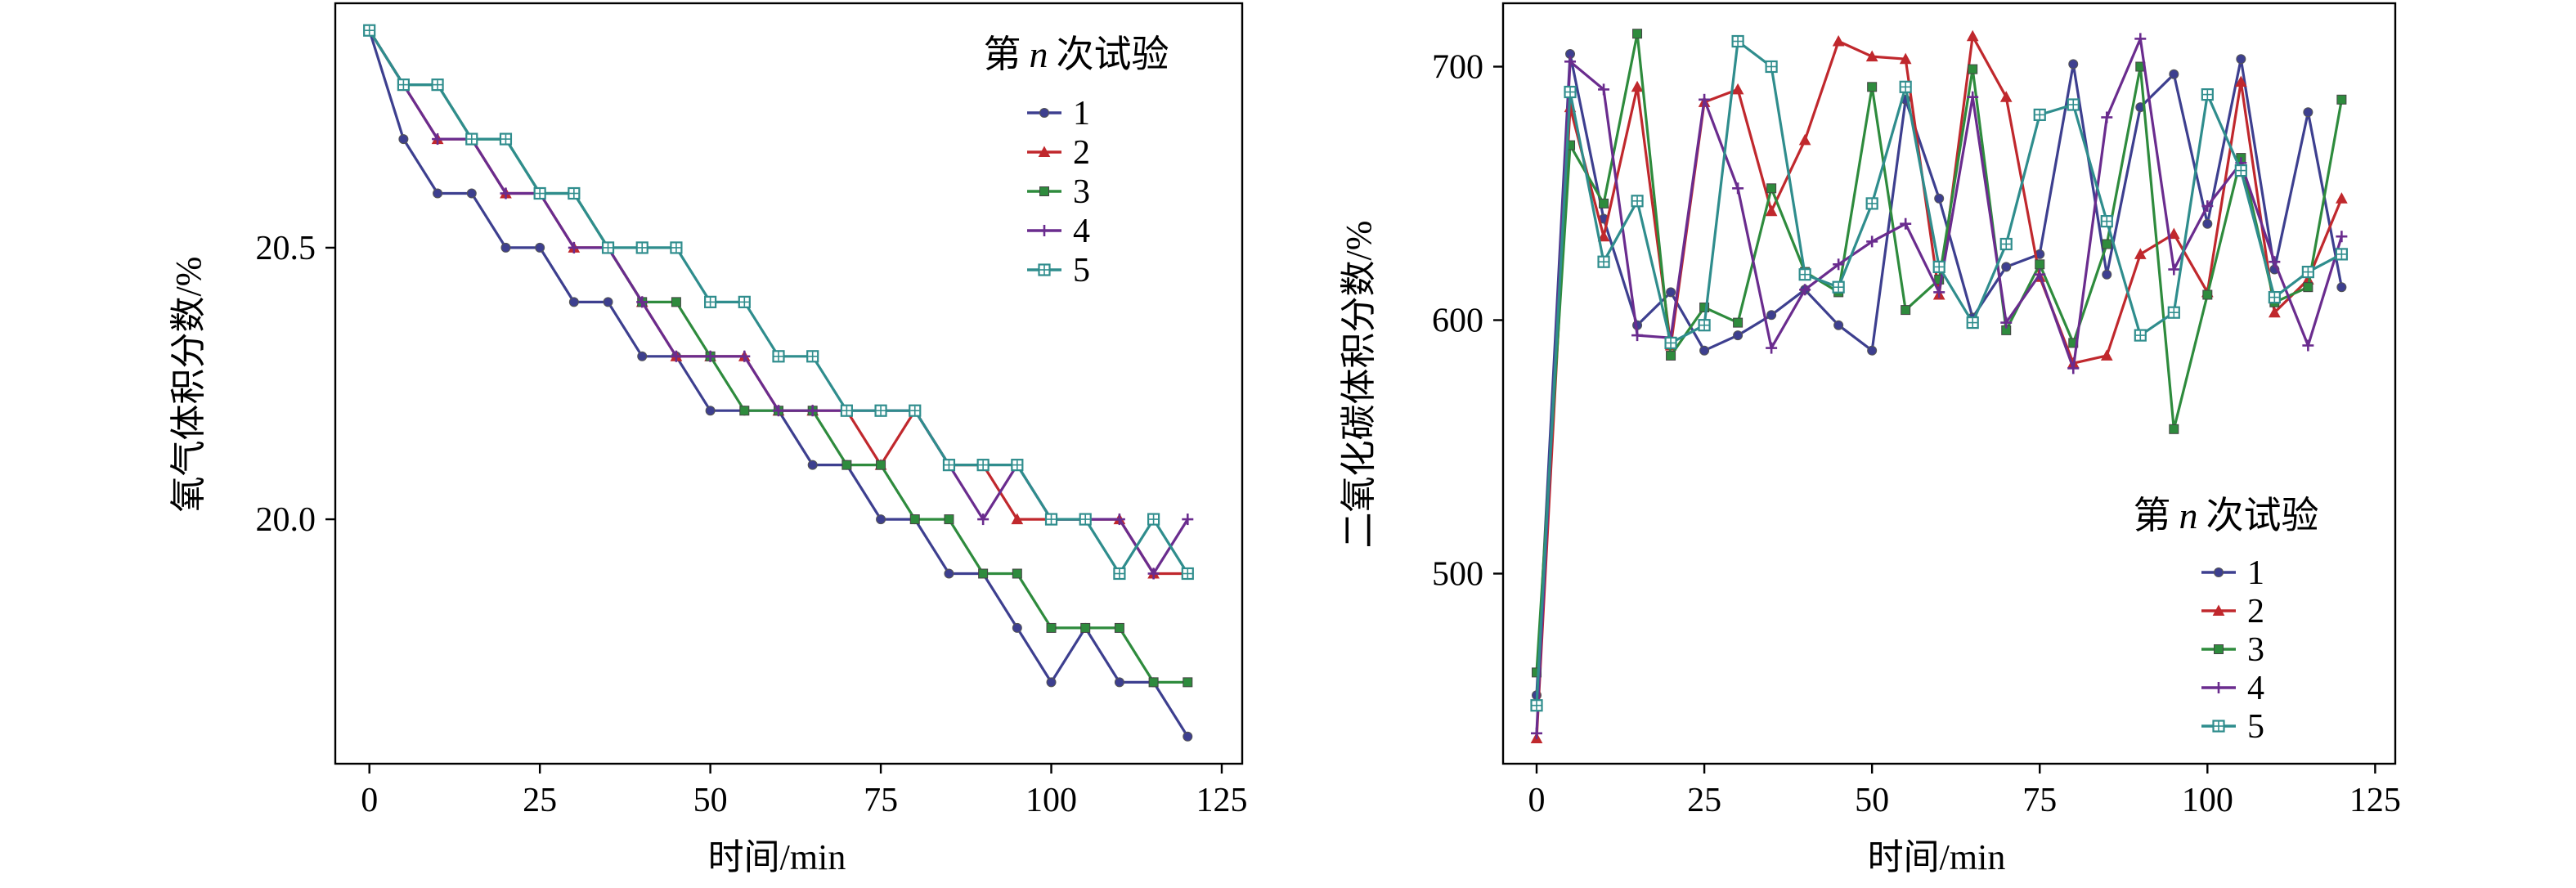 This screenshot has width=2576, height=888. I want to click on oxygen-legend-label: 3, so click(1081, 192).